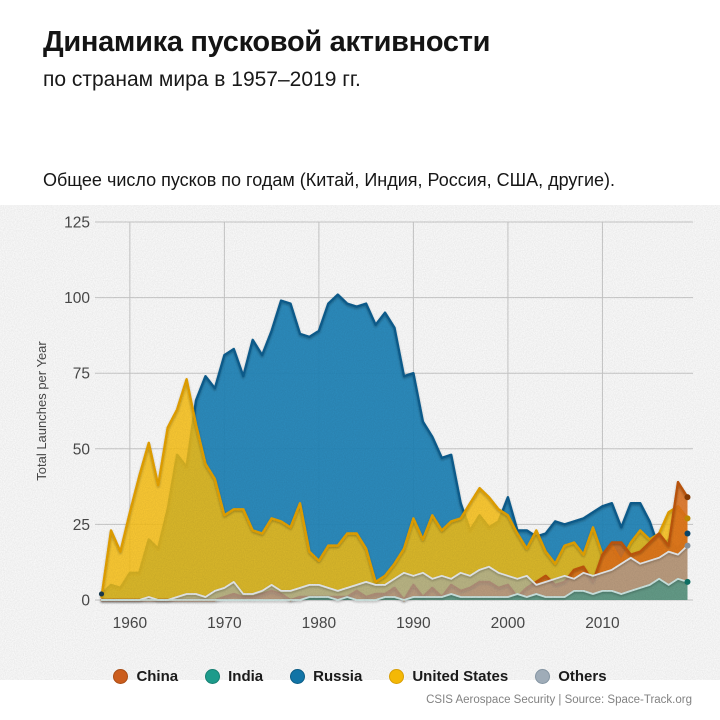 The width and height of the screenshot is (720, 720). I want to click on legend-label-russia: Russia, so click(338, 676).